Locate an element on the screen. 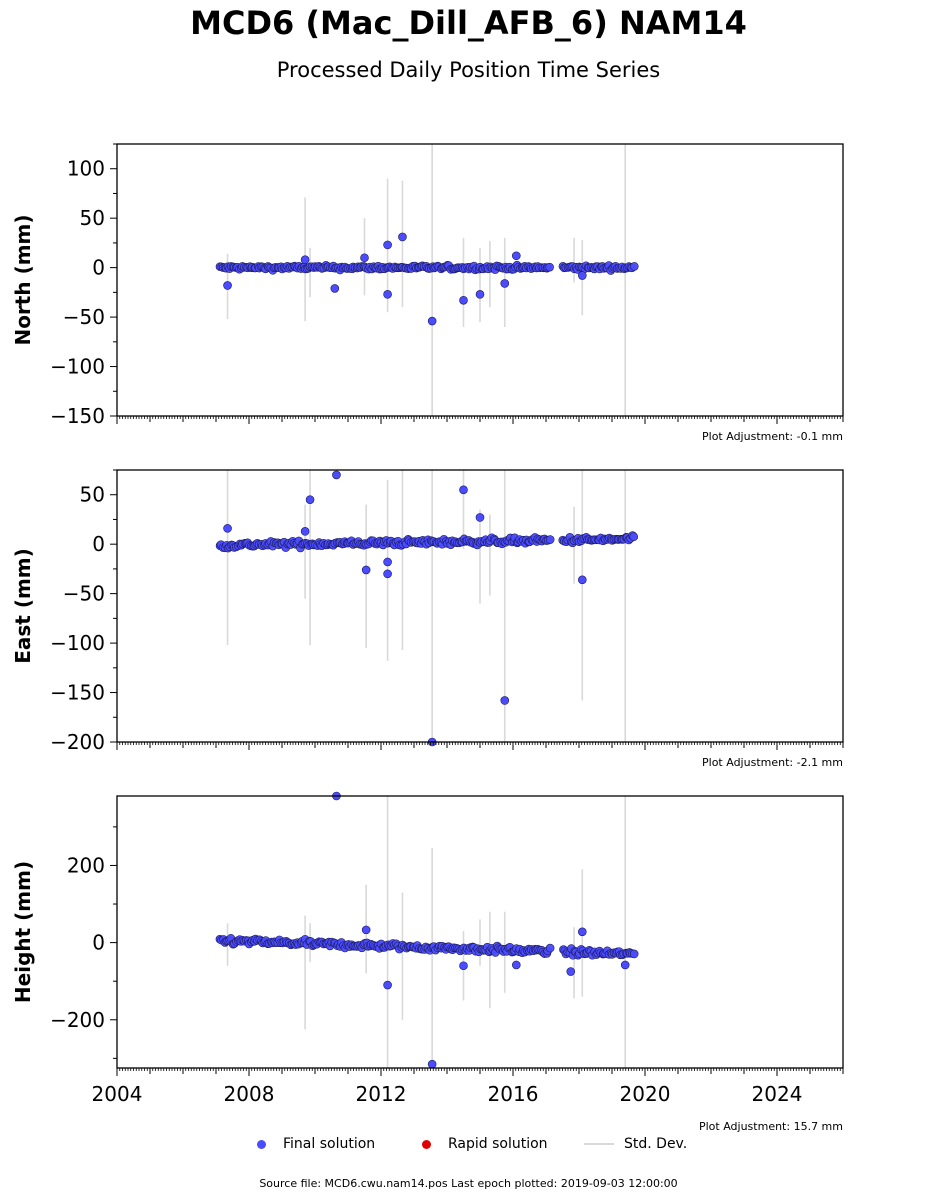  rapid-solution-marker is located at coordinates (426, 1144).